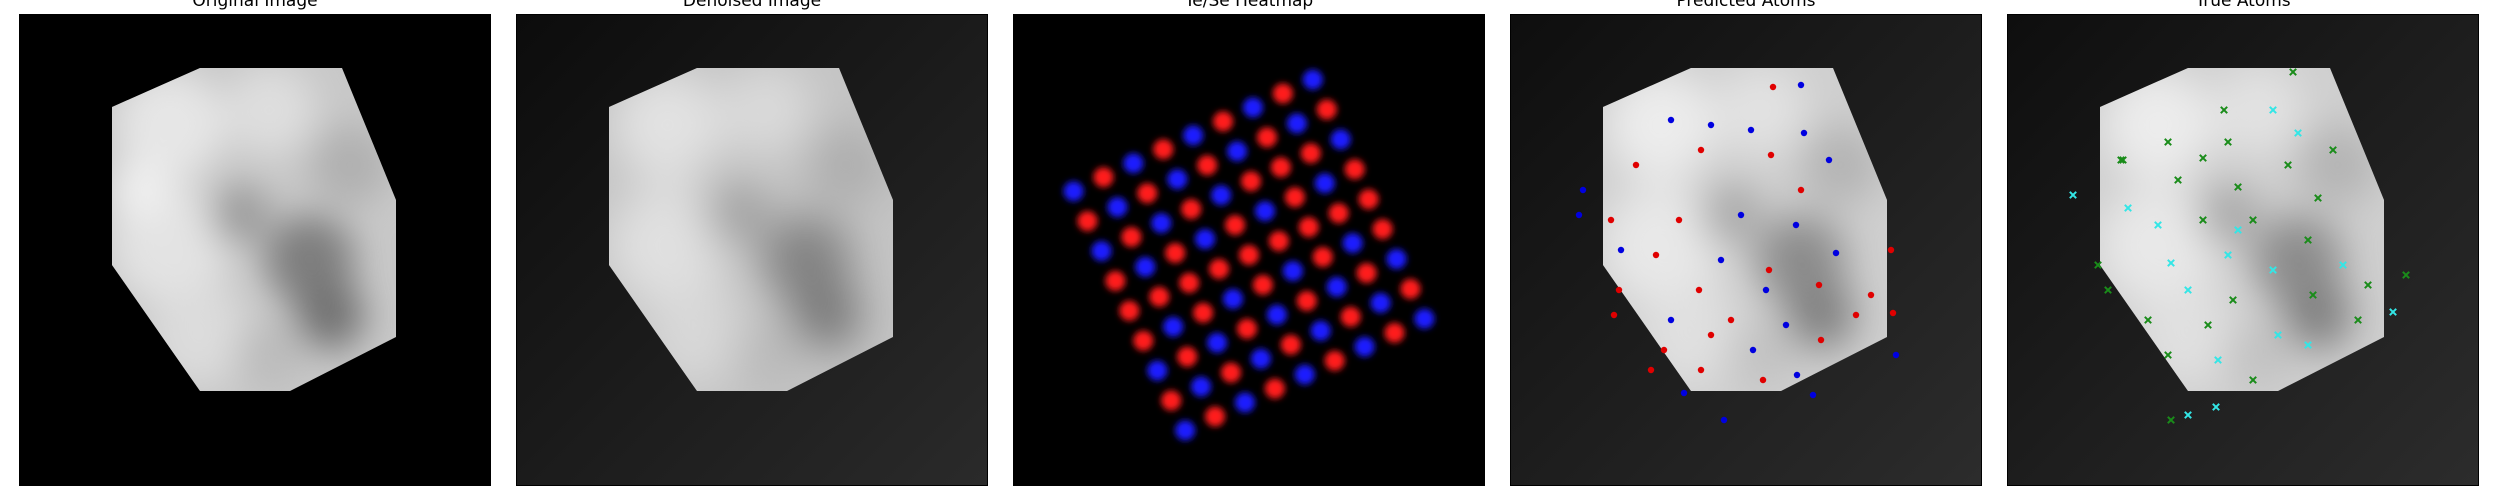  Describe the element at coordinates (1746, 5) in the screenshot. I see `panel-title-predicted: Predicted Atoms` at that location.